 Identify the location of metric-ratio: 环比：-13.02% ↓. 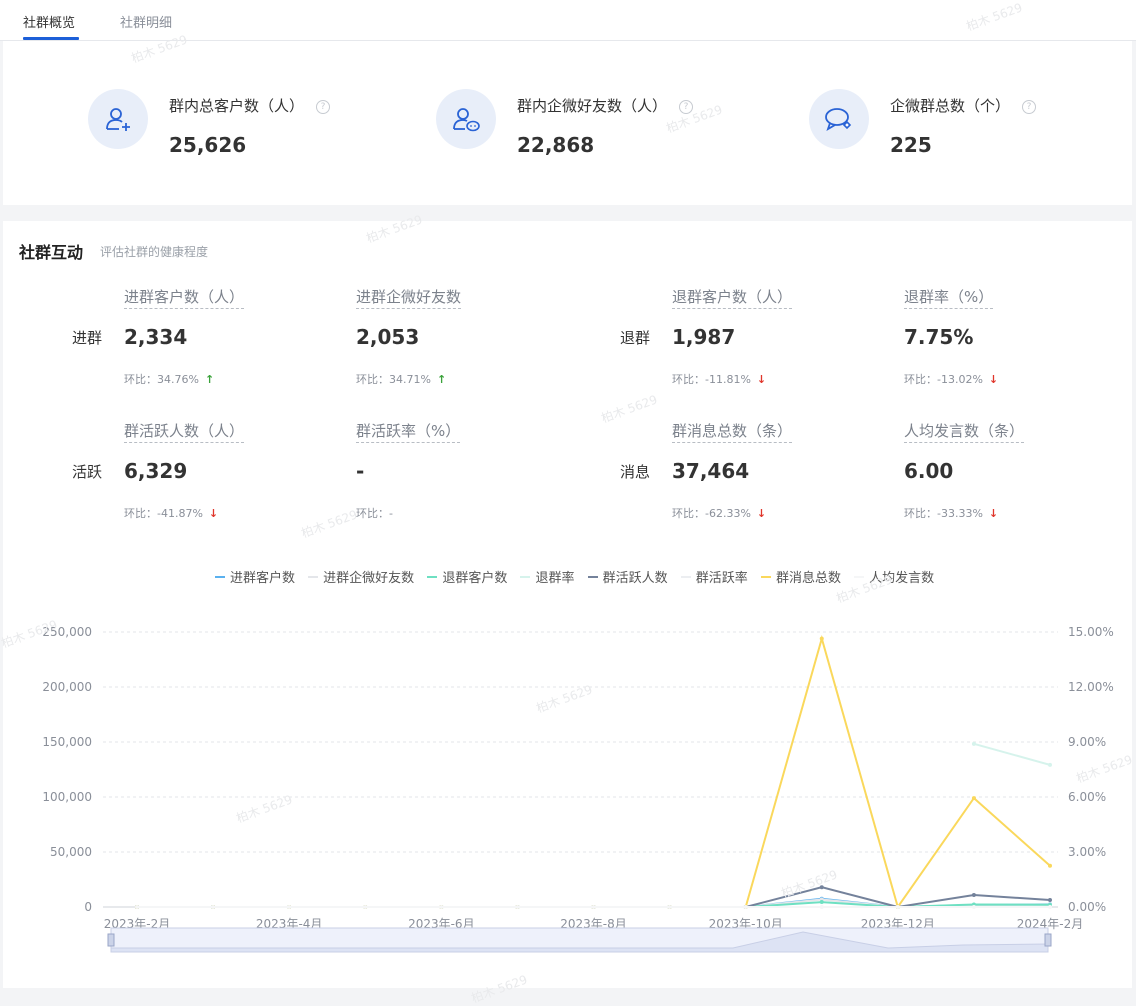
(951, 379).